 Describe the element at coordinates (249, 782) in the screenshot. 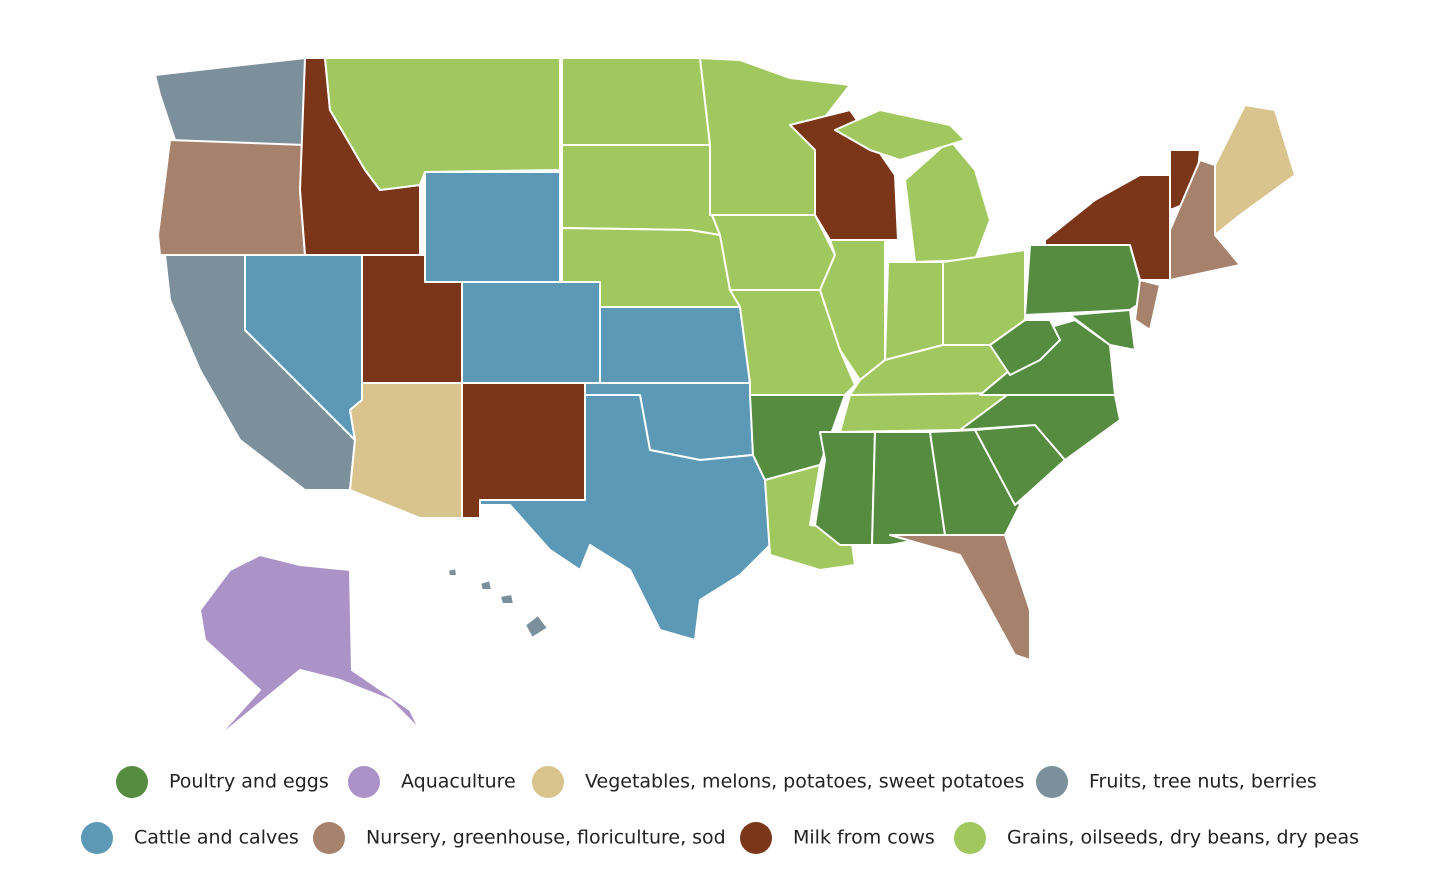

I see `legend-label: Poultry and eggs` at that location.